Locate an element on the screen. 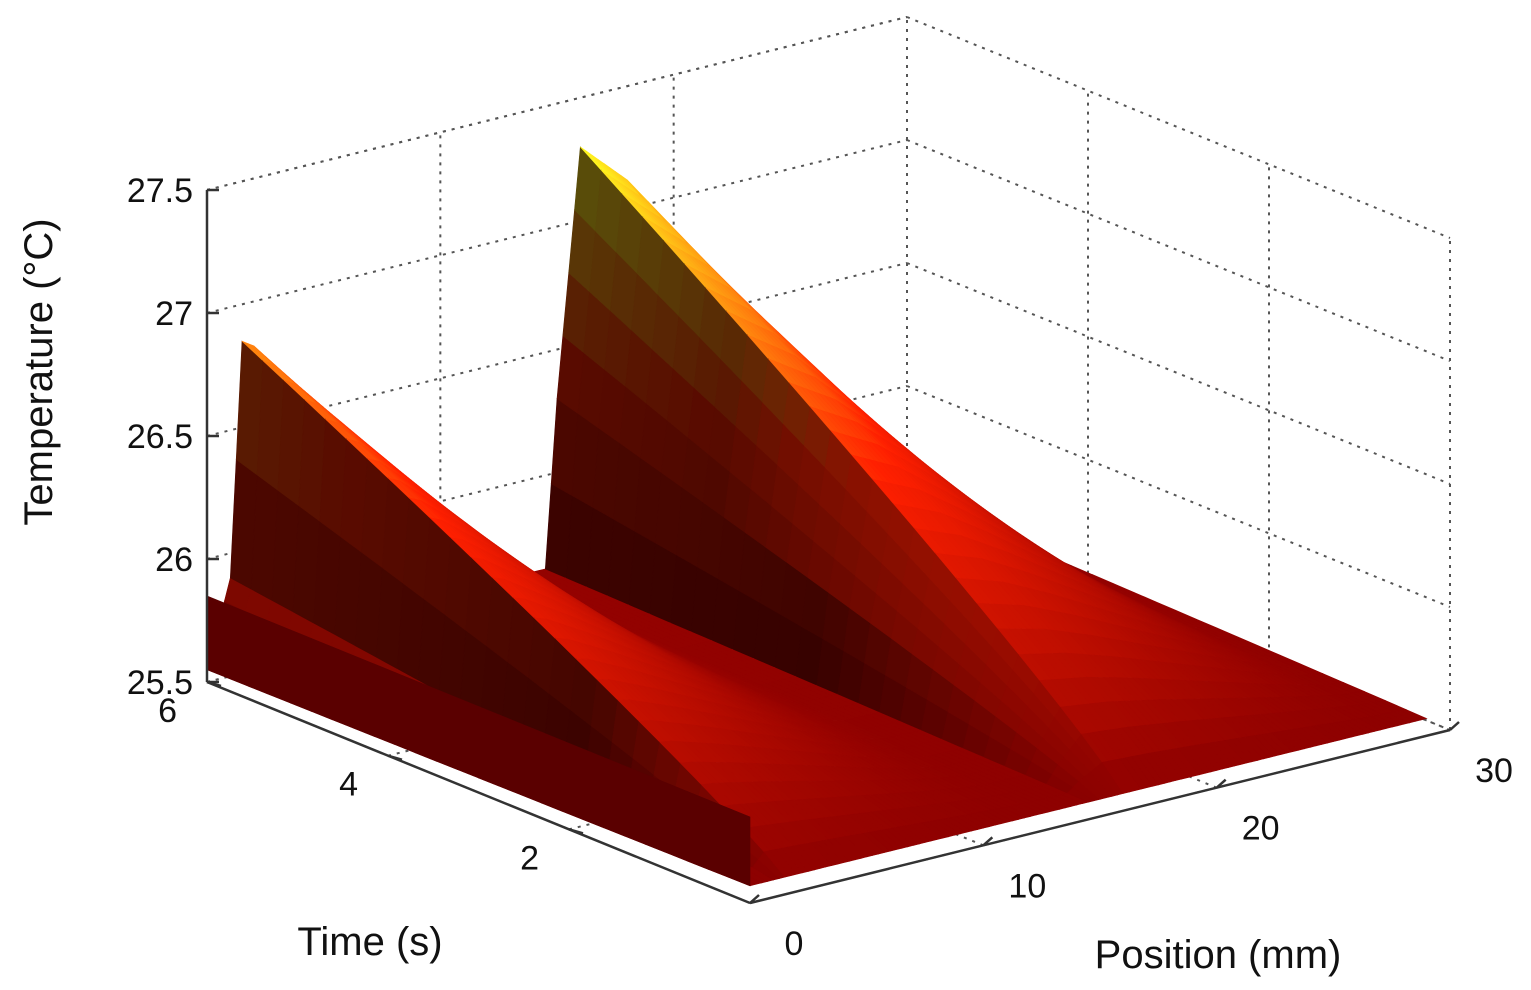  surface-cell is located at coordinates (1413, 715).